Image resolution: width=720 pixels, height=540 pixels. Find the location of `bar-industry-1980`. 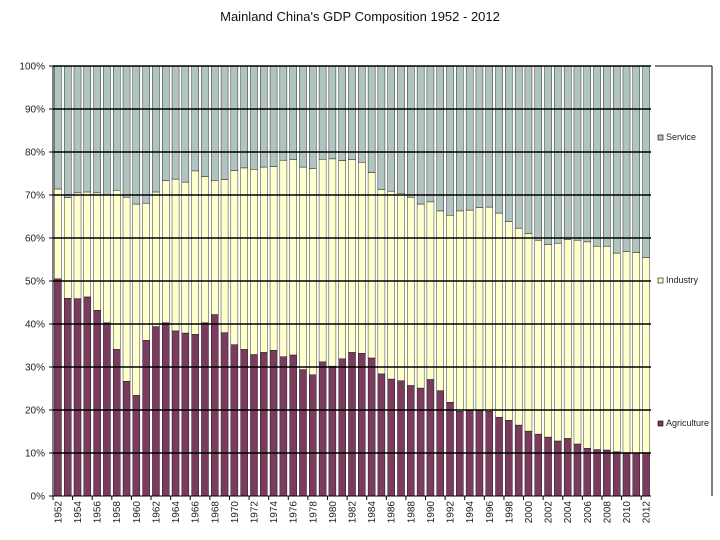

bar-industry-1980 is located at coordinates (332, 262).